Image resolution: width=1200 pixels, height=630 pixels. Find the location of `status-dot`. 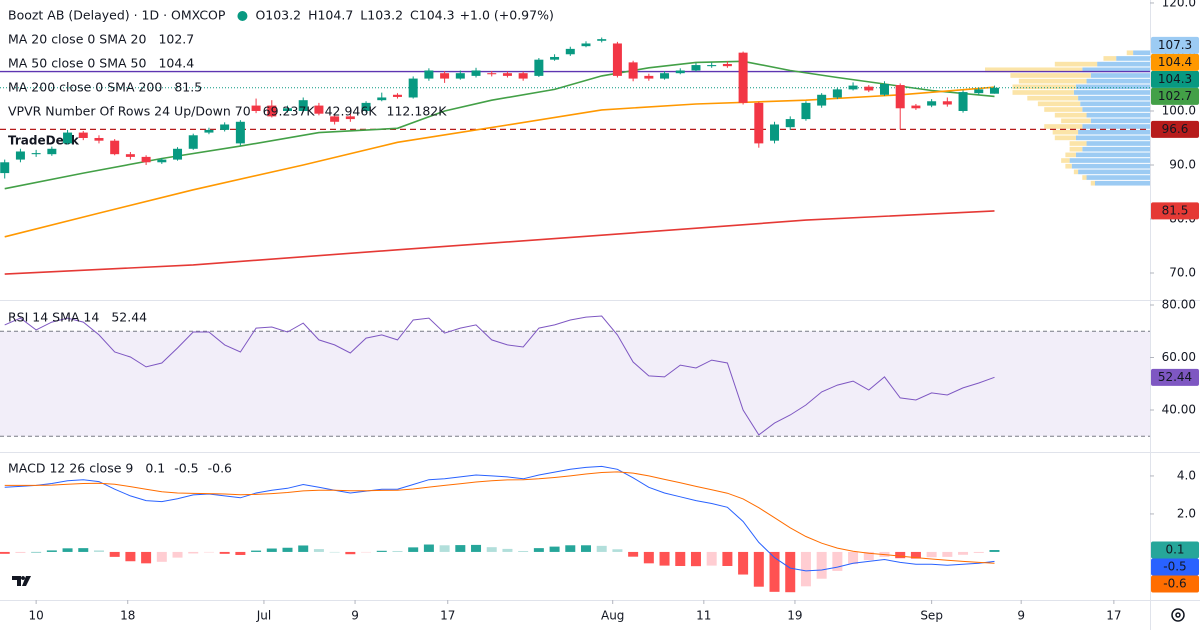

status-dot is located at coordinates (242, 16).